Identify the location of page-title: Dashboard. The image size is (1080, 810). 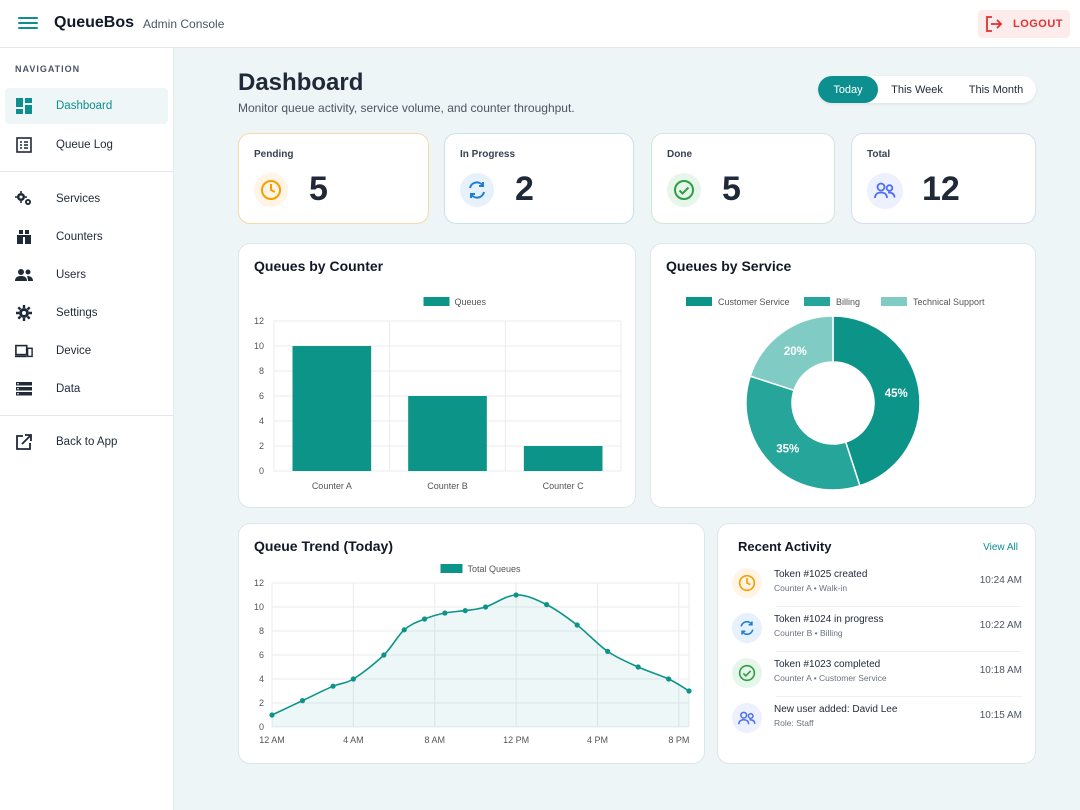
(301, 82).